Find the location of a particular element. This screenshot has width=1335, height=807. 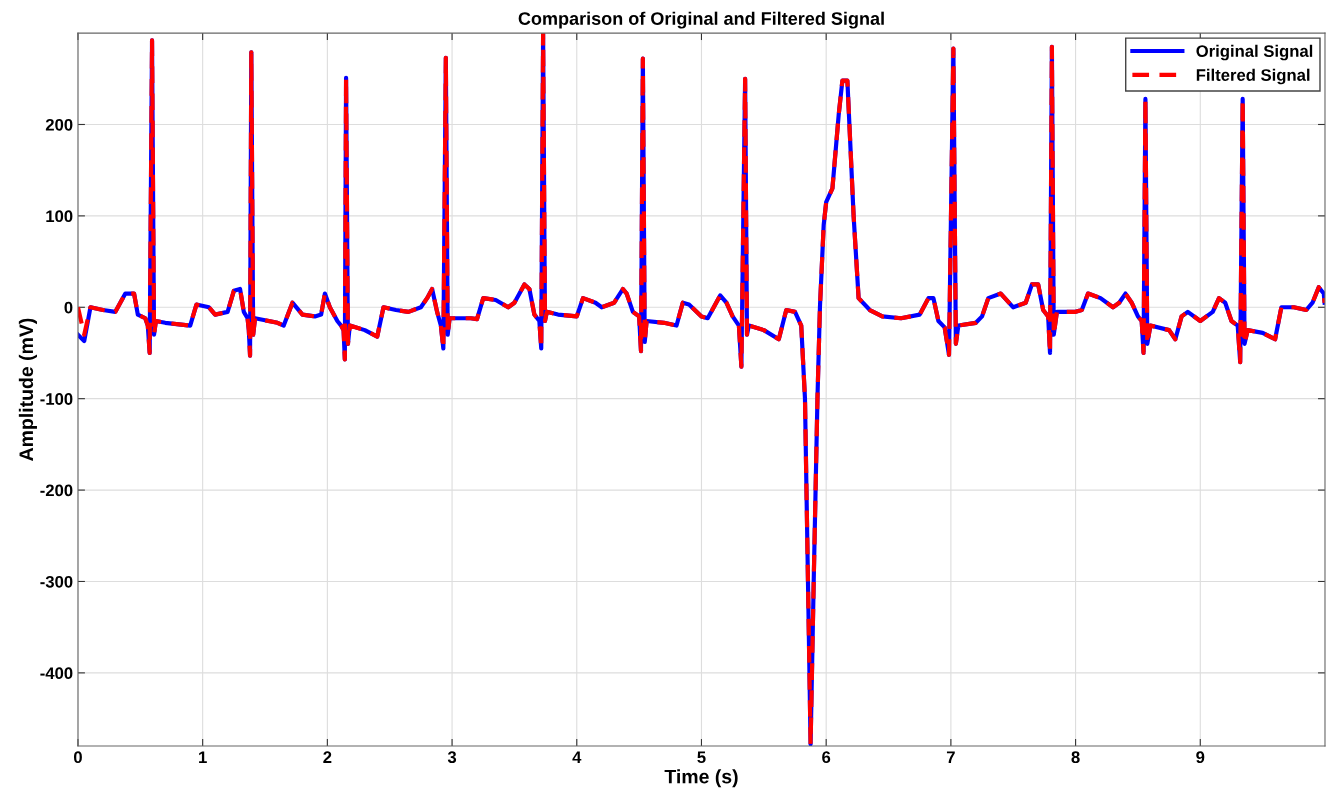

x-tick-label: 9 is located at coordinates (1200, 757).